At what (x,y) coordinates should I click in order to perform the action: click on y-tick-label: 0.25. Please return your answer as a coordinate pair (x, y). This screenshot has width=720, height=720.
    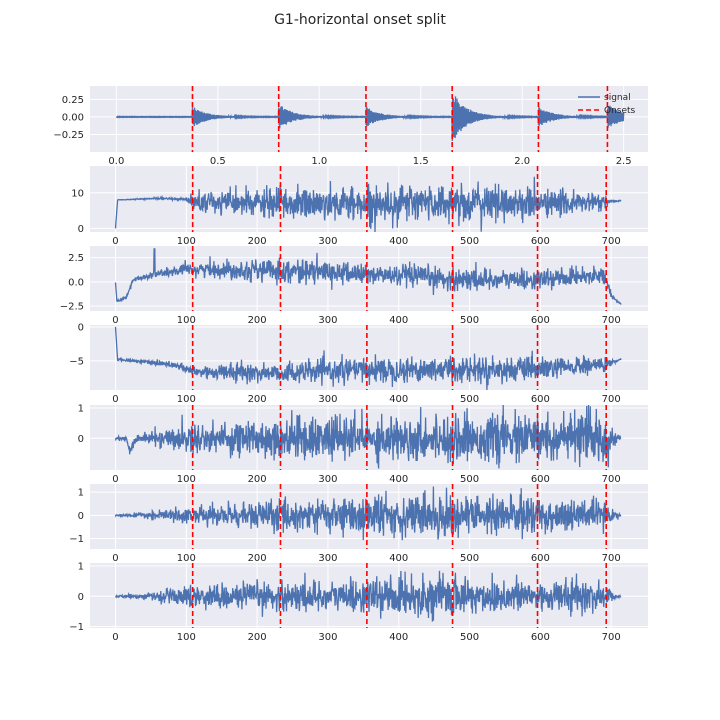
    Looking at the image, I should click on (73, 100).